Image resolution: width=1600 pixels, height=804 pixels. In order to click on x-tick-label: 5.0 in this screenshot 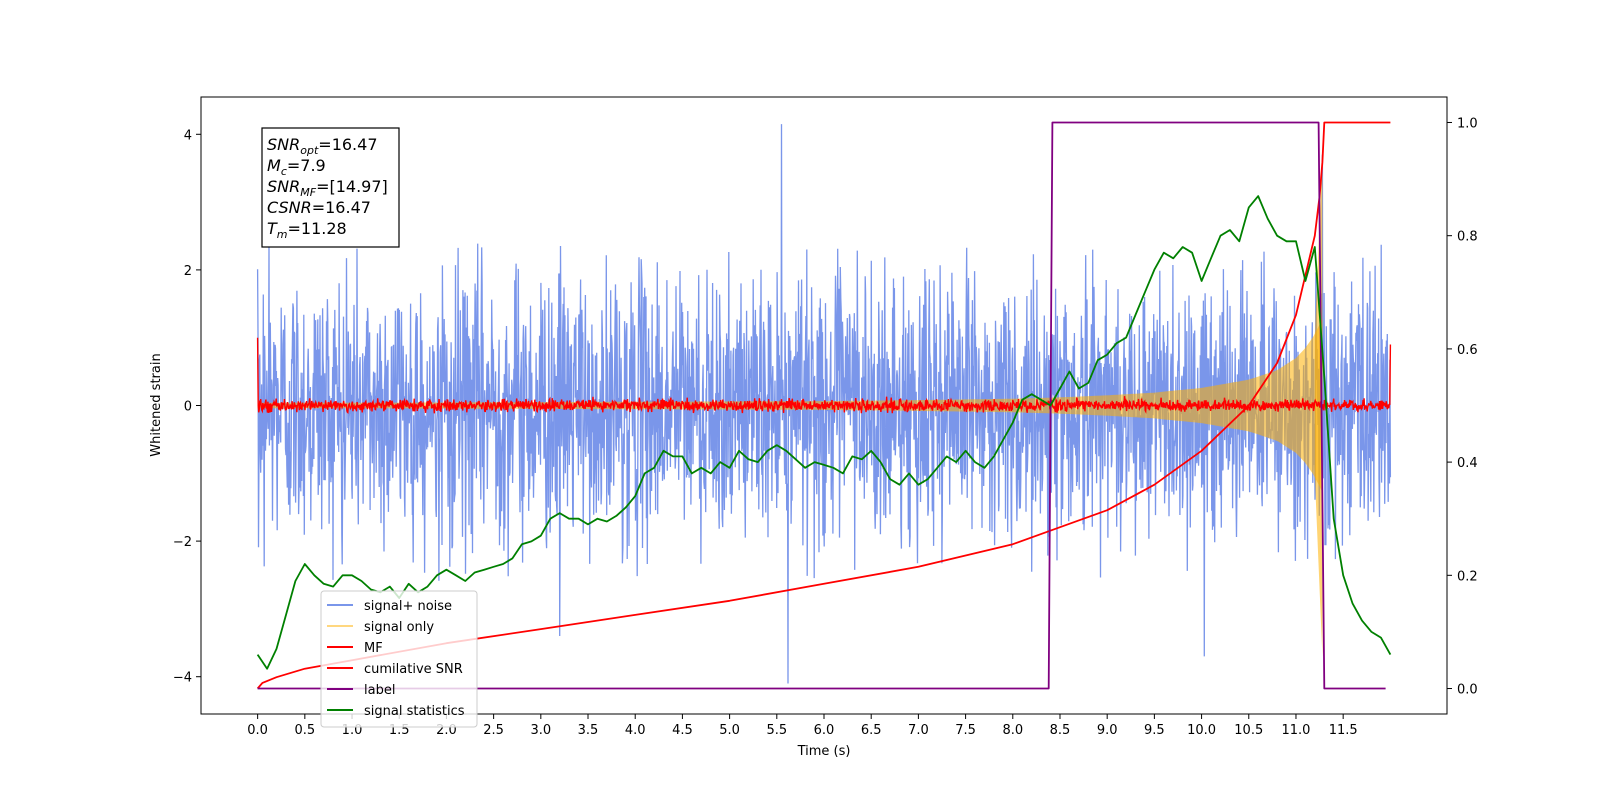, I will do `click(729, 730)`.